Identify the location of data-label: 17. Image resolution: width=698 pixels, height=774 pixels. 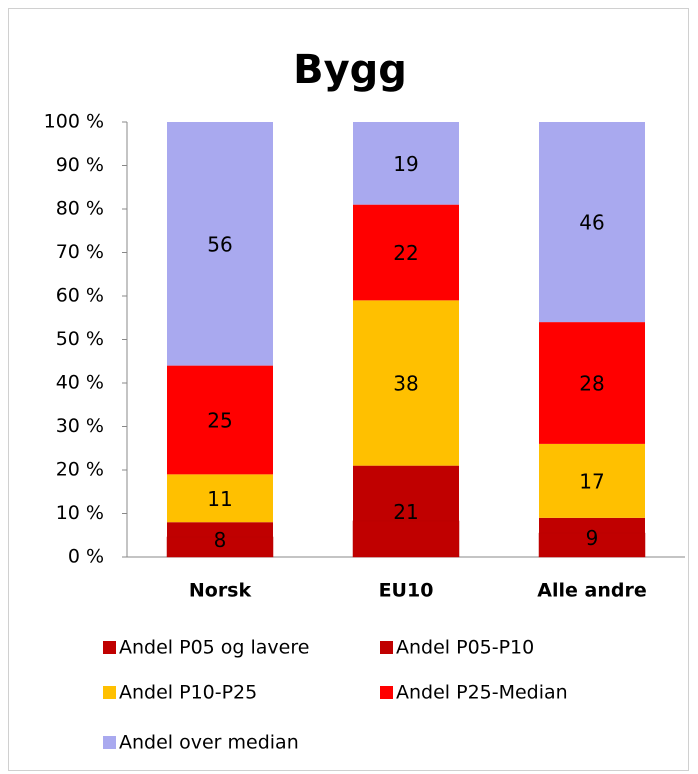
(591, 481).